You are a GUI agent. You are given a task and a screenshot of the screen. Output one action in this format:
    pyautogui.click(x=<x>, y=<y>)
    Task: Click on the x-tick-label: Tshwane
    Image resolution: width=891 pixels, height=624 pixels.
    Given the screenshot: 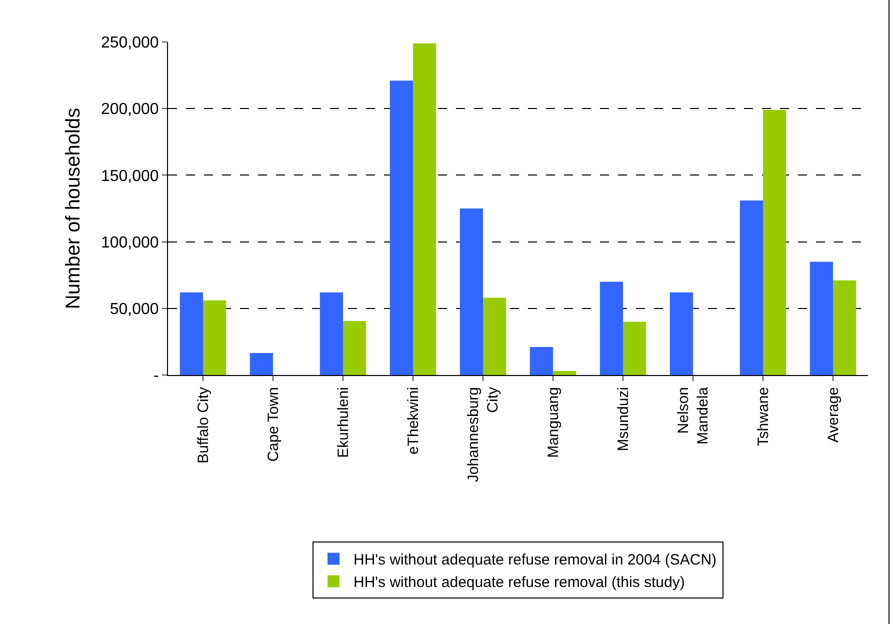 What is the action you would take?
    pyautogui.click(x=763, y=416)
    